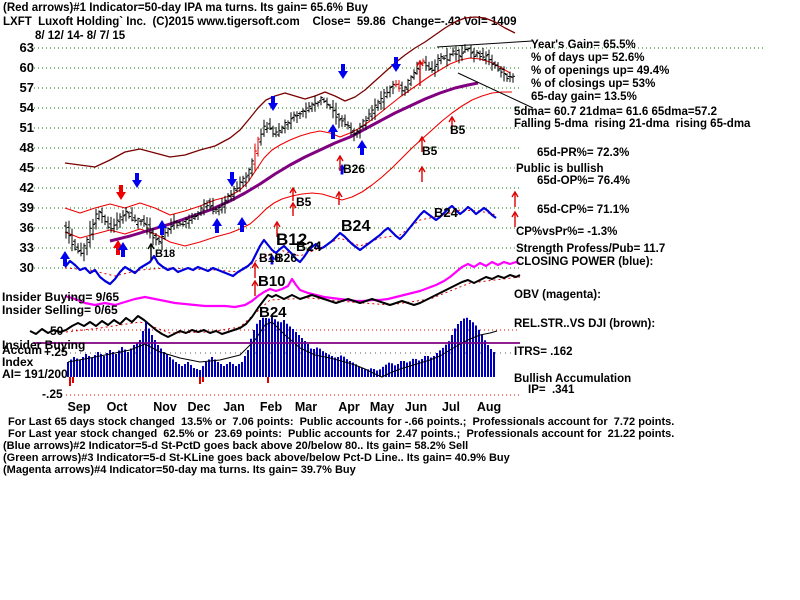  What do you see at coordinates (234, 407) in the screenshot?
I see `month-label: Jan` at bounding box center [234, 407].